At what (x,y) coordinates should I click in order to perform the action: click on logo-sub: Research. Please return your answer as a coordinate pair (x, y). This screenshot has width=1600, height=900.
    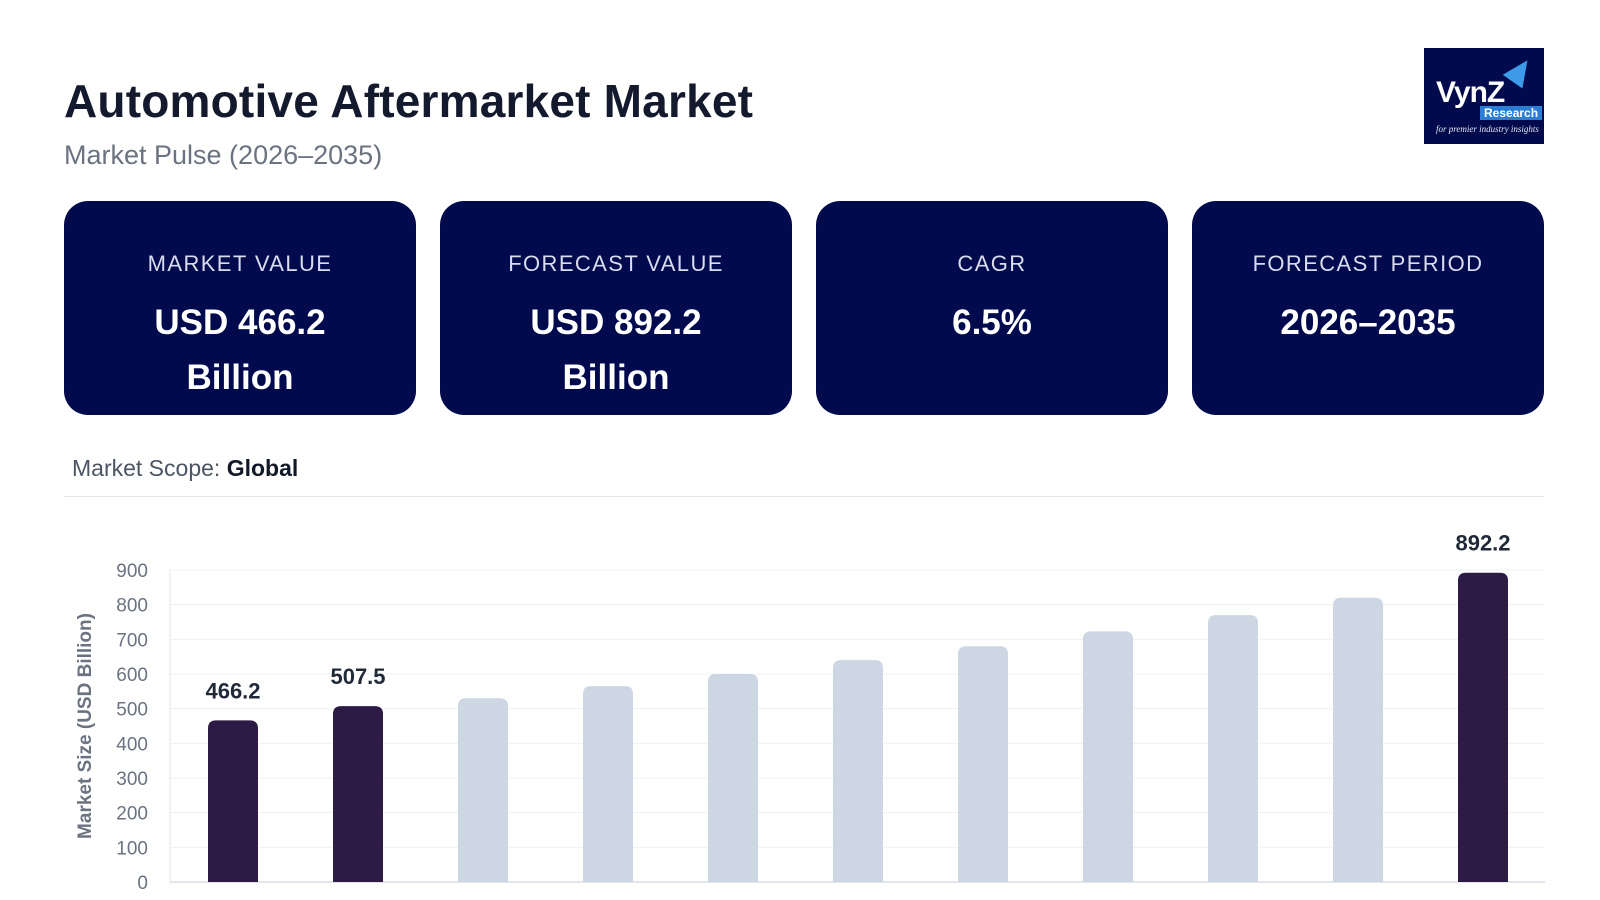
    Looking at the image, I should click on (1511, 113).